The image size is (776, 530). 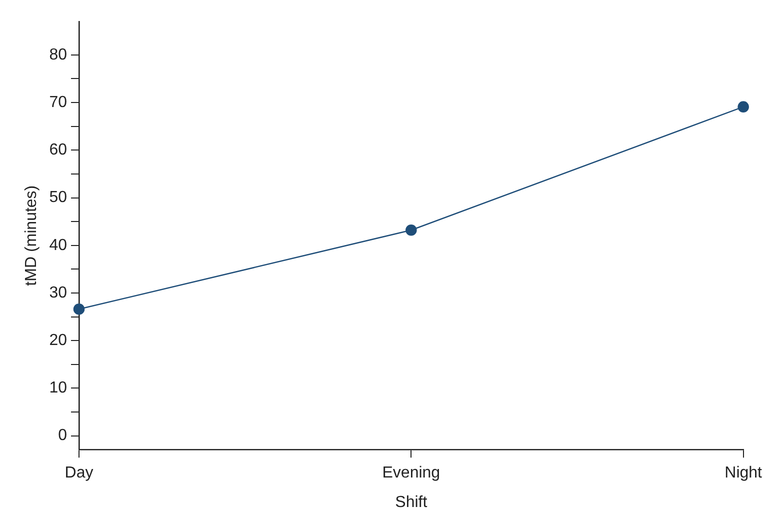 I want to click on x-tick-label: Night, so click(x=743, y=473).